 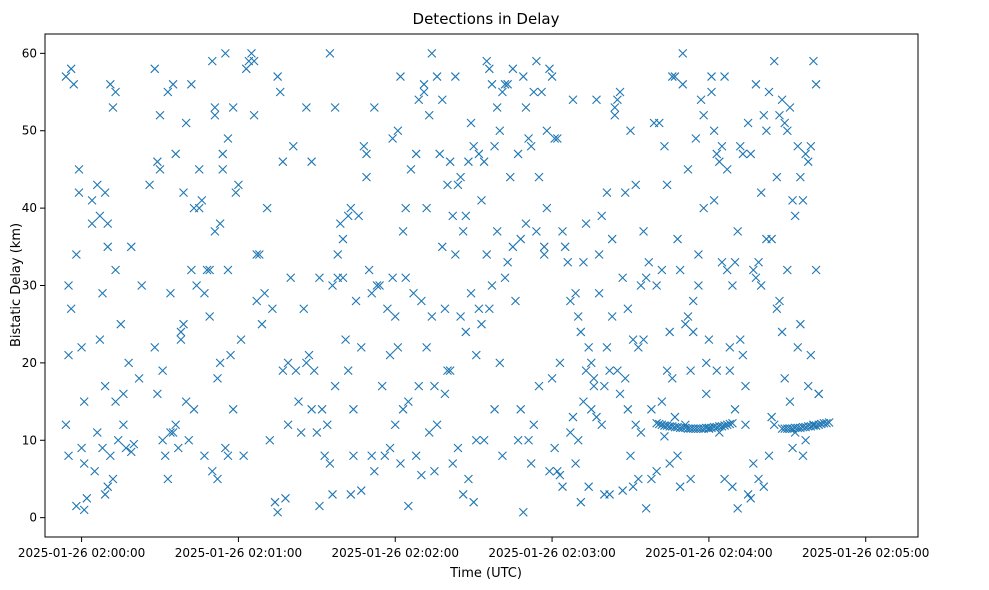 I want to click on x-axis-title: Time (UTC), so click(x=485, y=573).